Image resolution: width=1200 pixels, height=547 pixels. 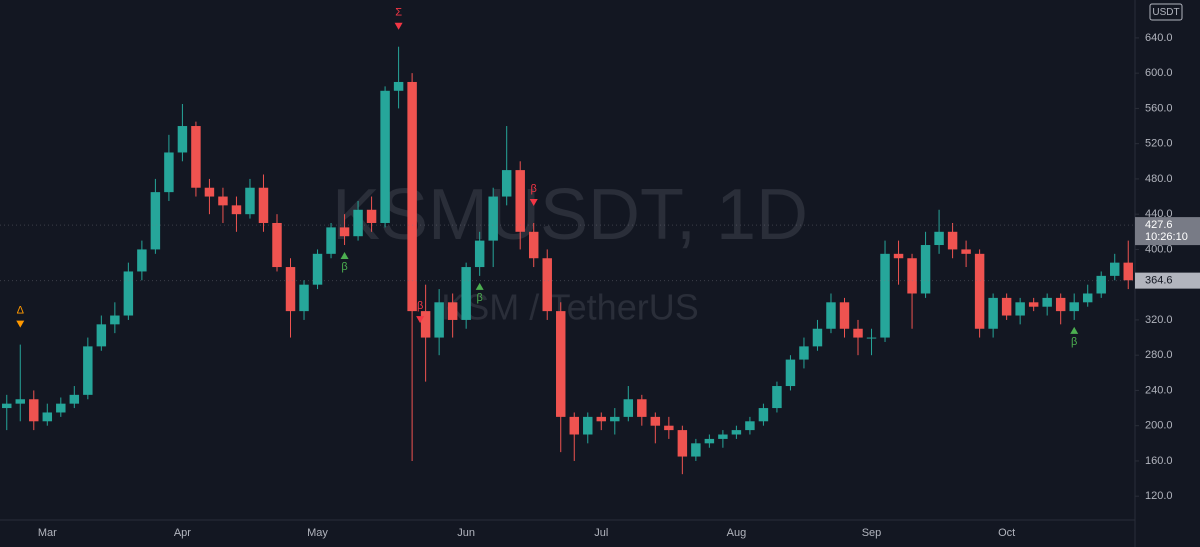 I want to click on signal-label: Σ, so click(x=398, y=13).